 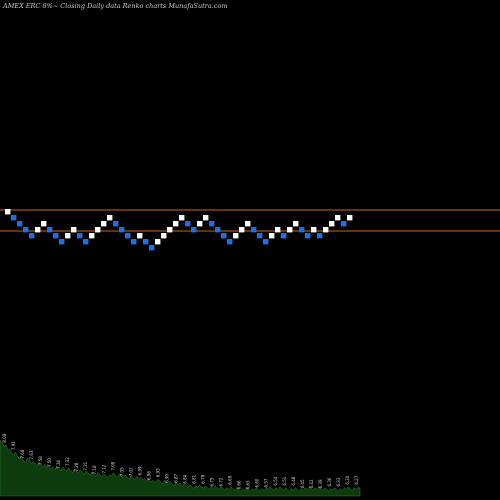 What do you see at coordinates (356, 479) in the screenshot?
I see `volume-label: 6.27` at bounding box center [356, 479].